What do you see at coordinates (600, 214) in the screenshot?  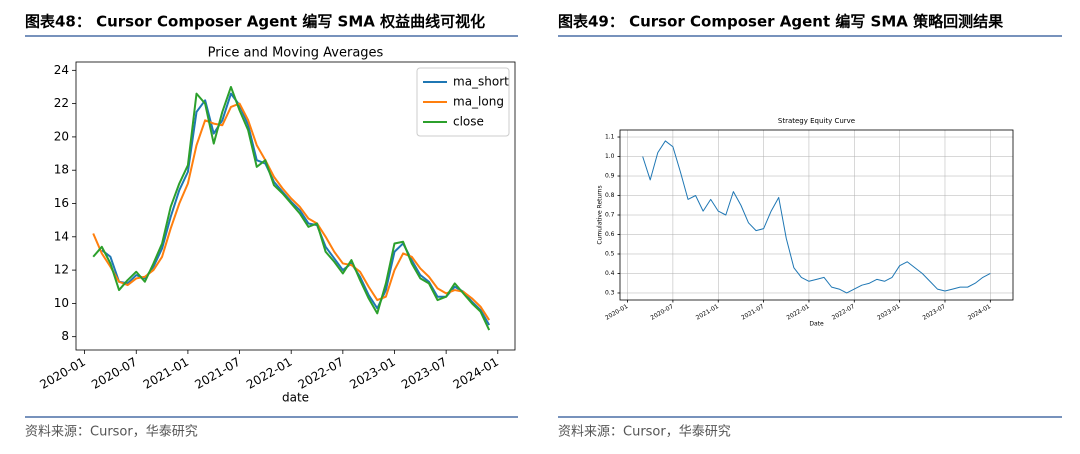 I see `y-axis-label: Cumulative Returns` at bounding box center [600, 214].